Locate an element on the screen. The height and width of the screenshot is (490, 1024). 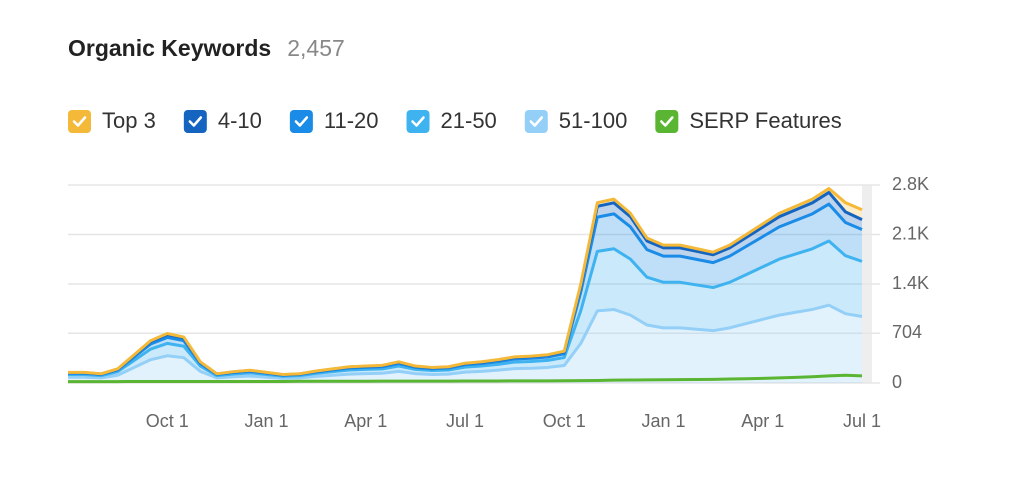
legend-label: Top 3 is located at coordinates (129, 120).